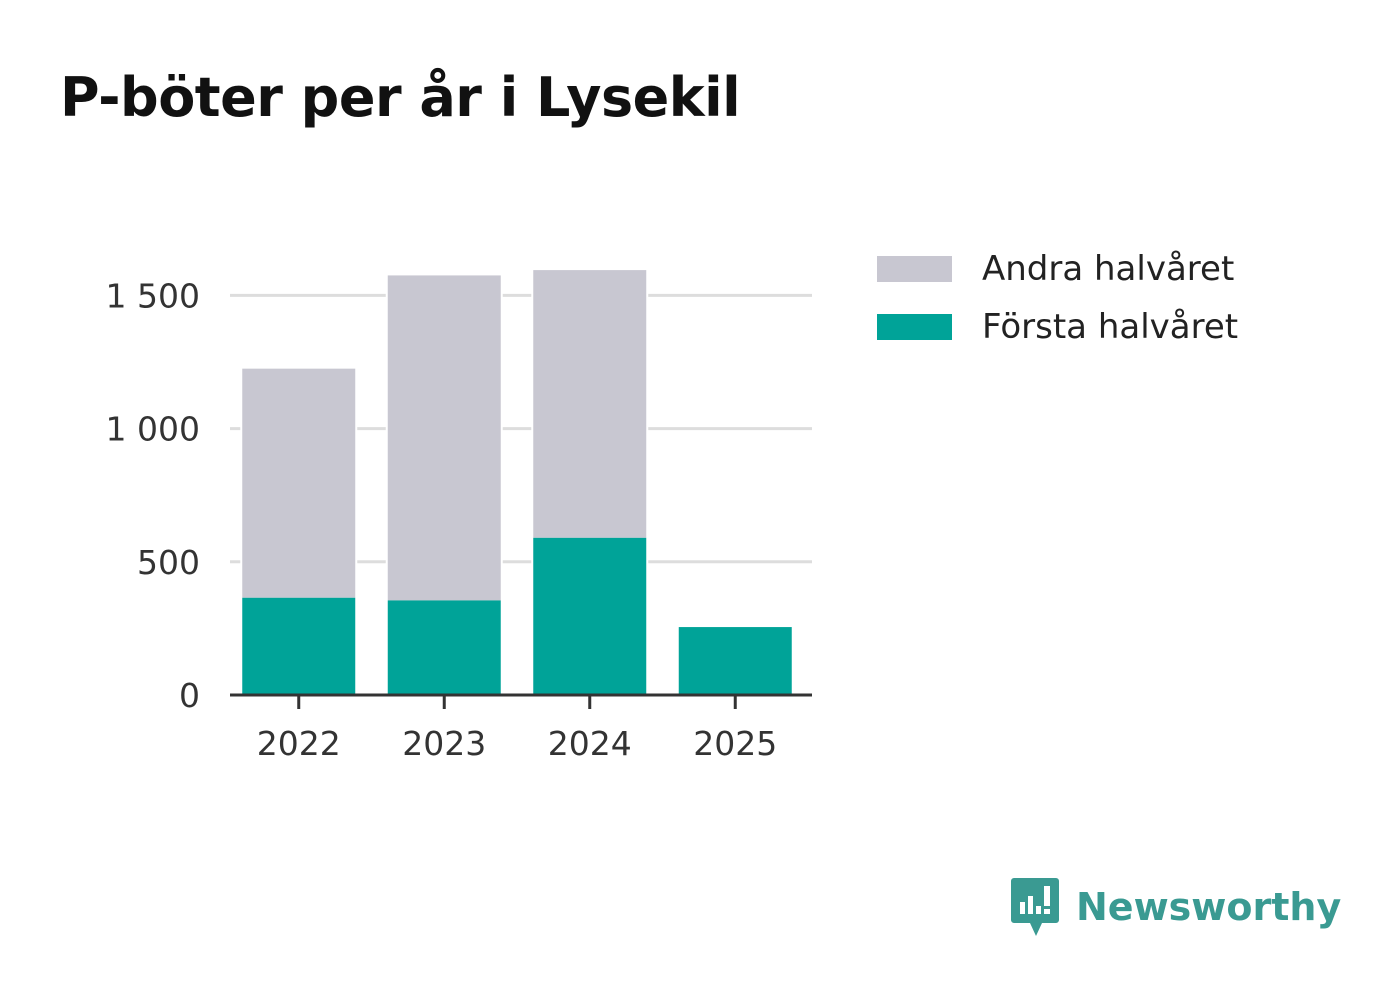 The height and width of the screenshot is (999, 1382). I want to click on legend-label-andra: Andra halvåret, so click(1108, 269).